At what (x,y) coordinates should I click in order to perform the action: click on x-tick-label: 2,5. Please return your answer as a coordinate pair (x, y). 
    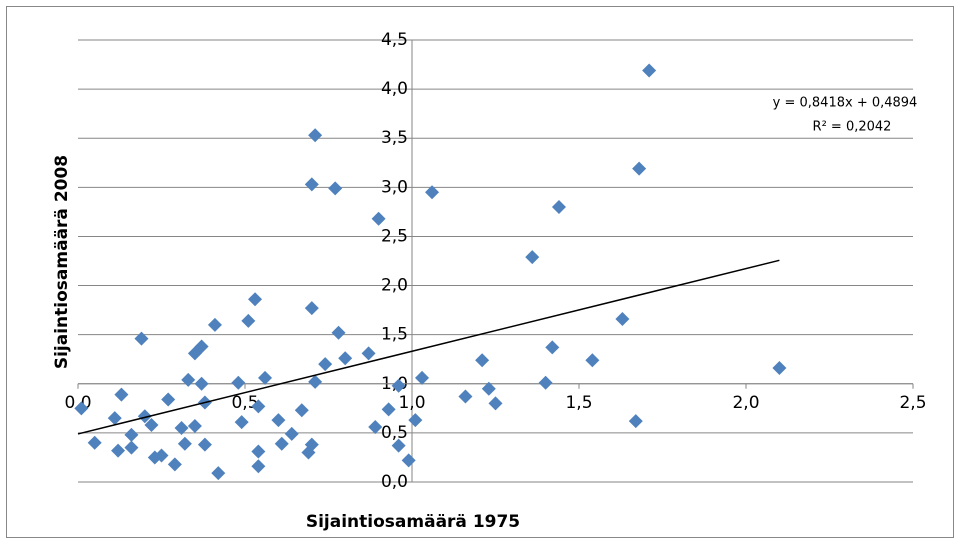
    Looking at the image, I should click on (912, 403).